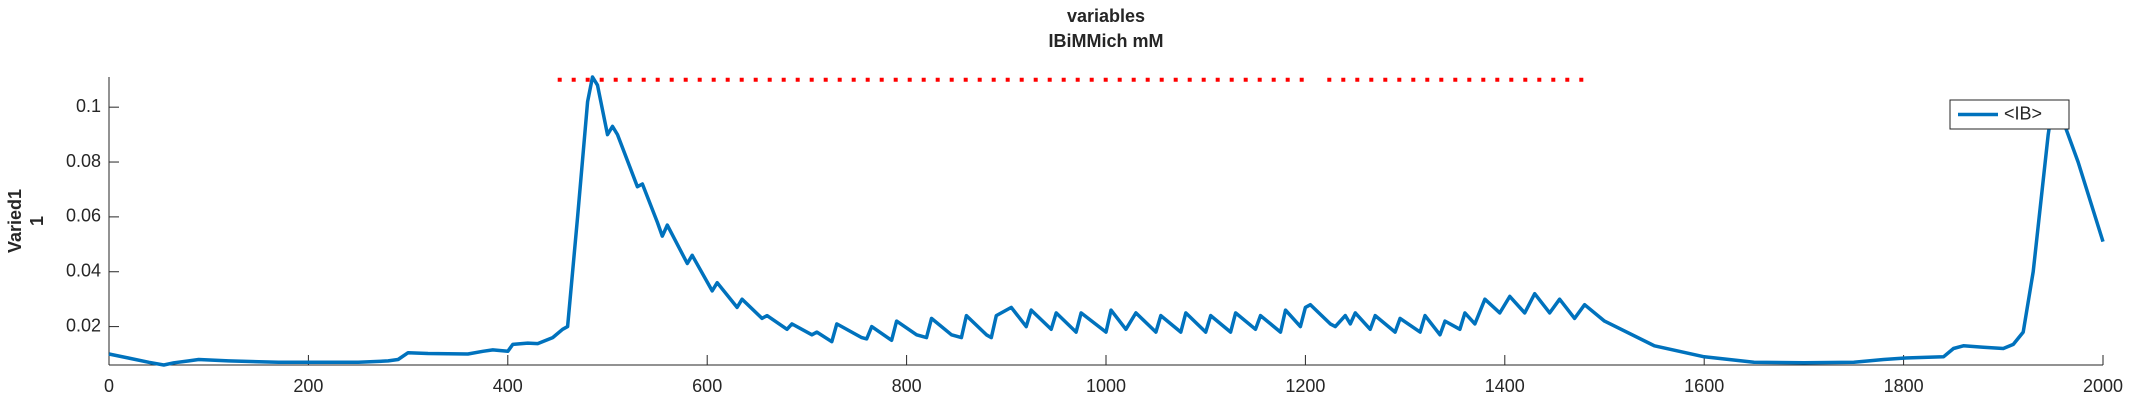 The image size is (2133, 400). I want to click on x-tick-label: 400, so click(508, 386).